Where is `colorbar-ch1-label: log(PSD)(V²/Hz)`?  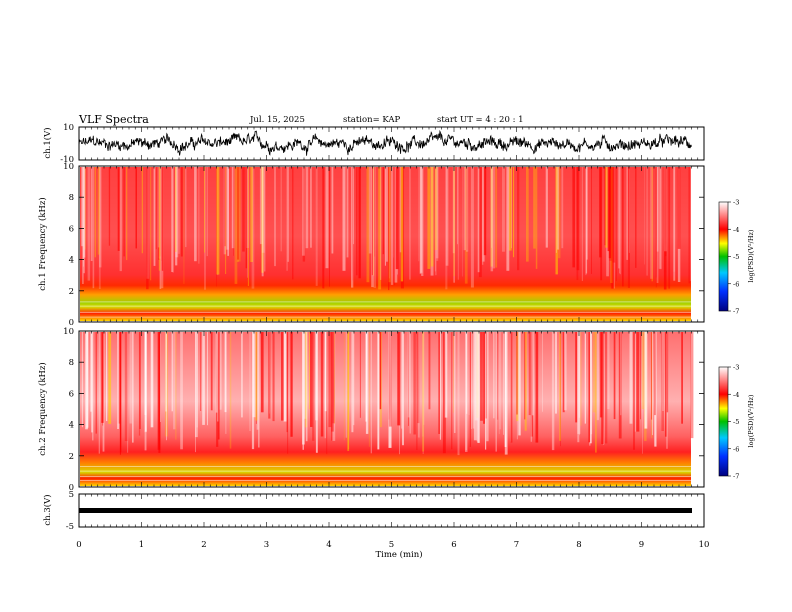
colorbar-ch1-label: log(PSD)(V²/Hz) is located at coordinates (751, 255).